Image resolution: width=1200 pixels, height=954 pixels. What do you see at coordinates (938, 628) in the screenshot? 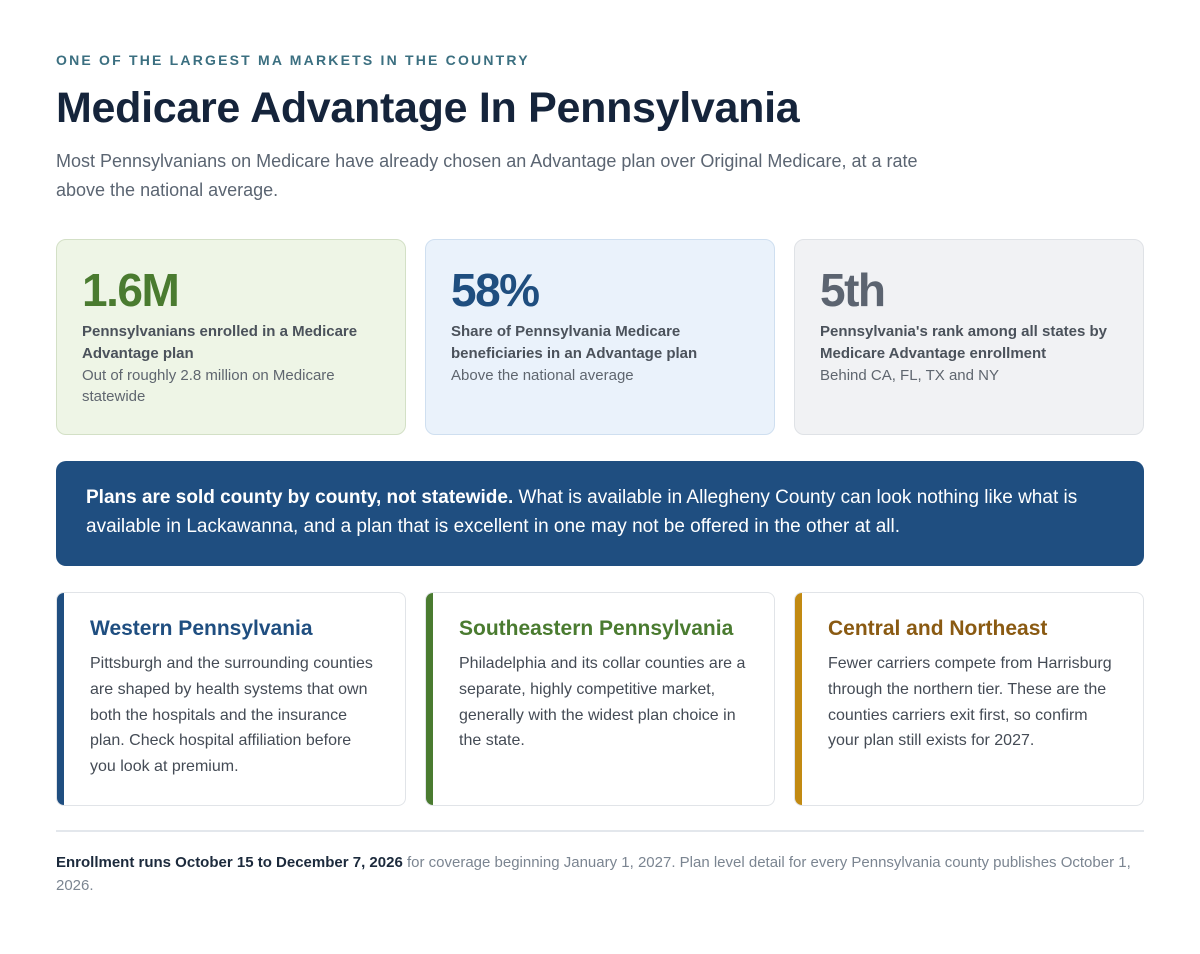
I see `region-title: Central and Northeast` at bounding box center [938, 628].